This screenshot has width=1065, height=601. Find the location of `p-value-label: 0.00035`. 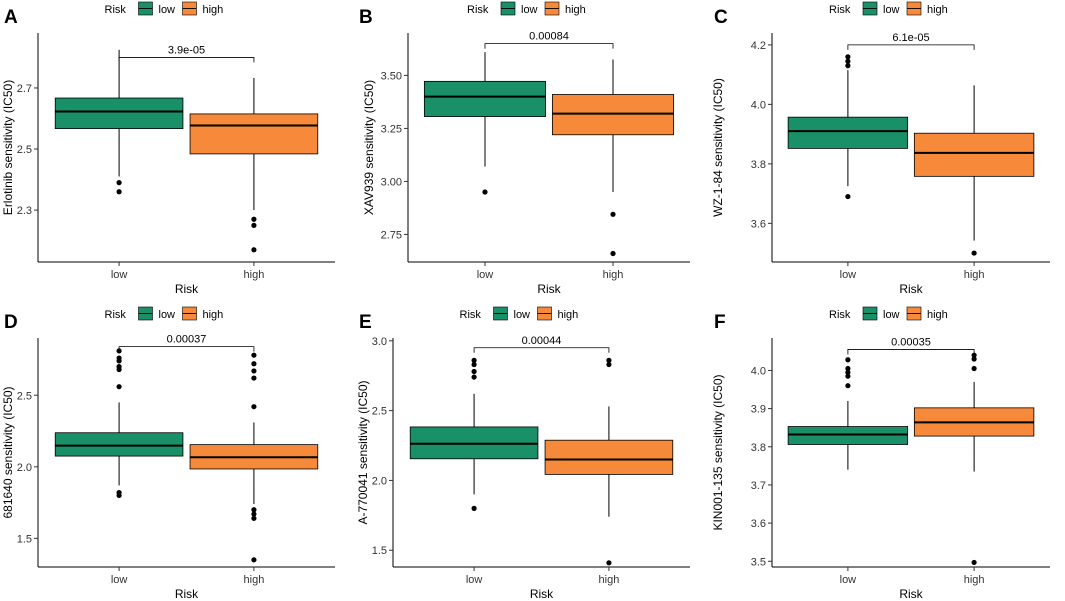

p-value-label: 0.00035 is located at coordinates (911, 342).